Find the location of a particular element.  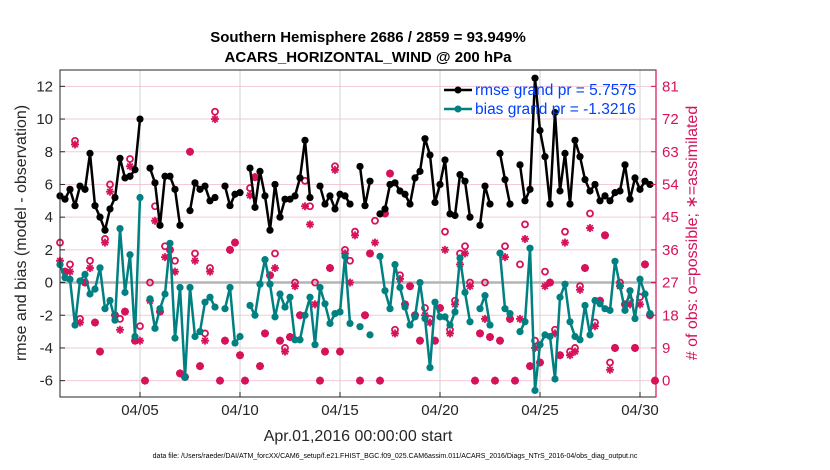

y-tick-label: 10 is located at coordinates (44, 119).